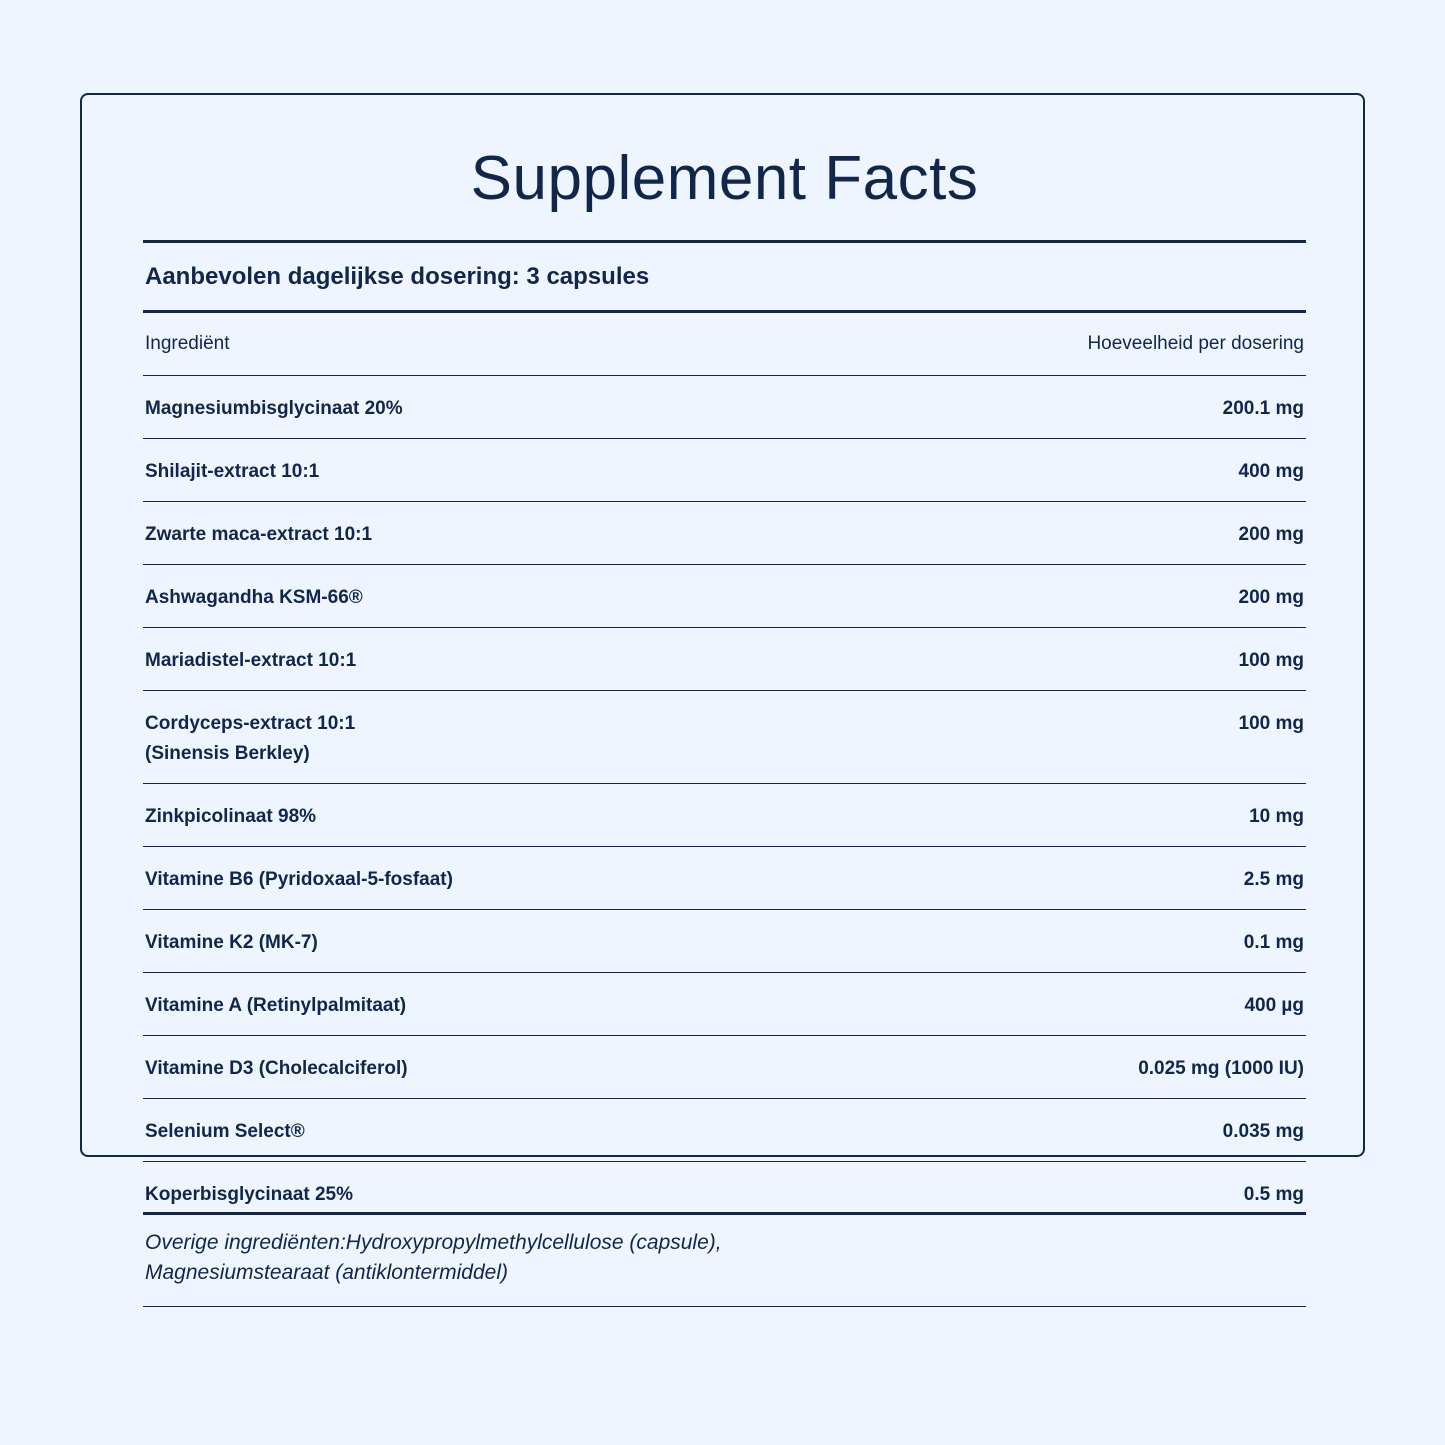 This screenshot has width=1445, height=1445. I want to click on table-header: Ingrediënt Hoeveelheid per dosering, so click(724, 344).